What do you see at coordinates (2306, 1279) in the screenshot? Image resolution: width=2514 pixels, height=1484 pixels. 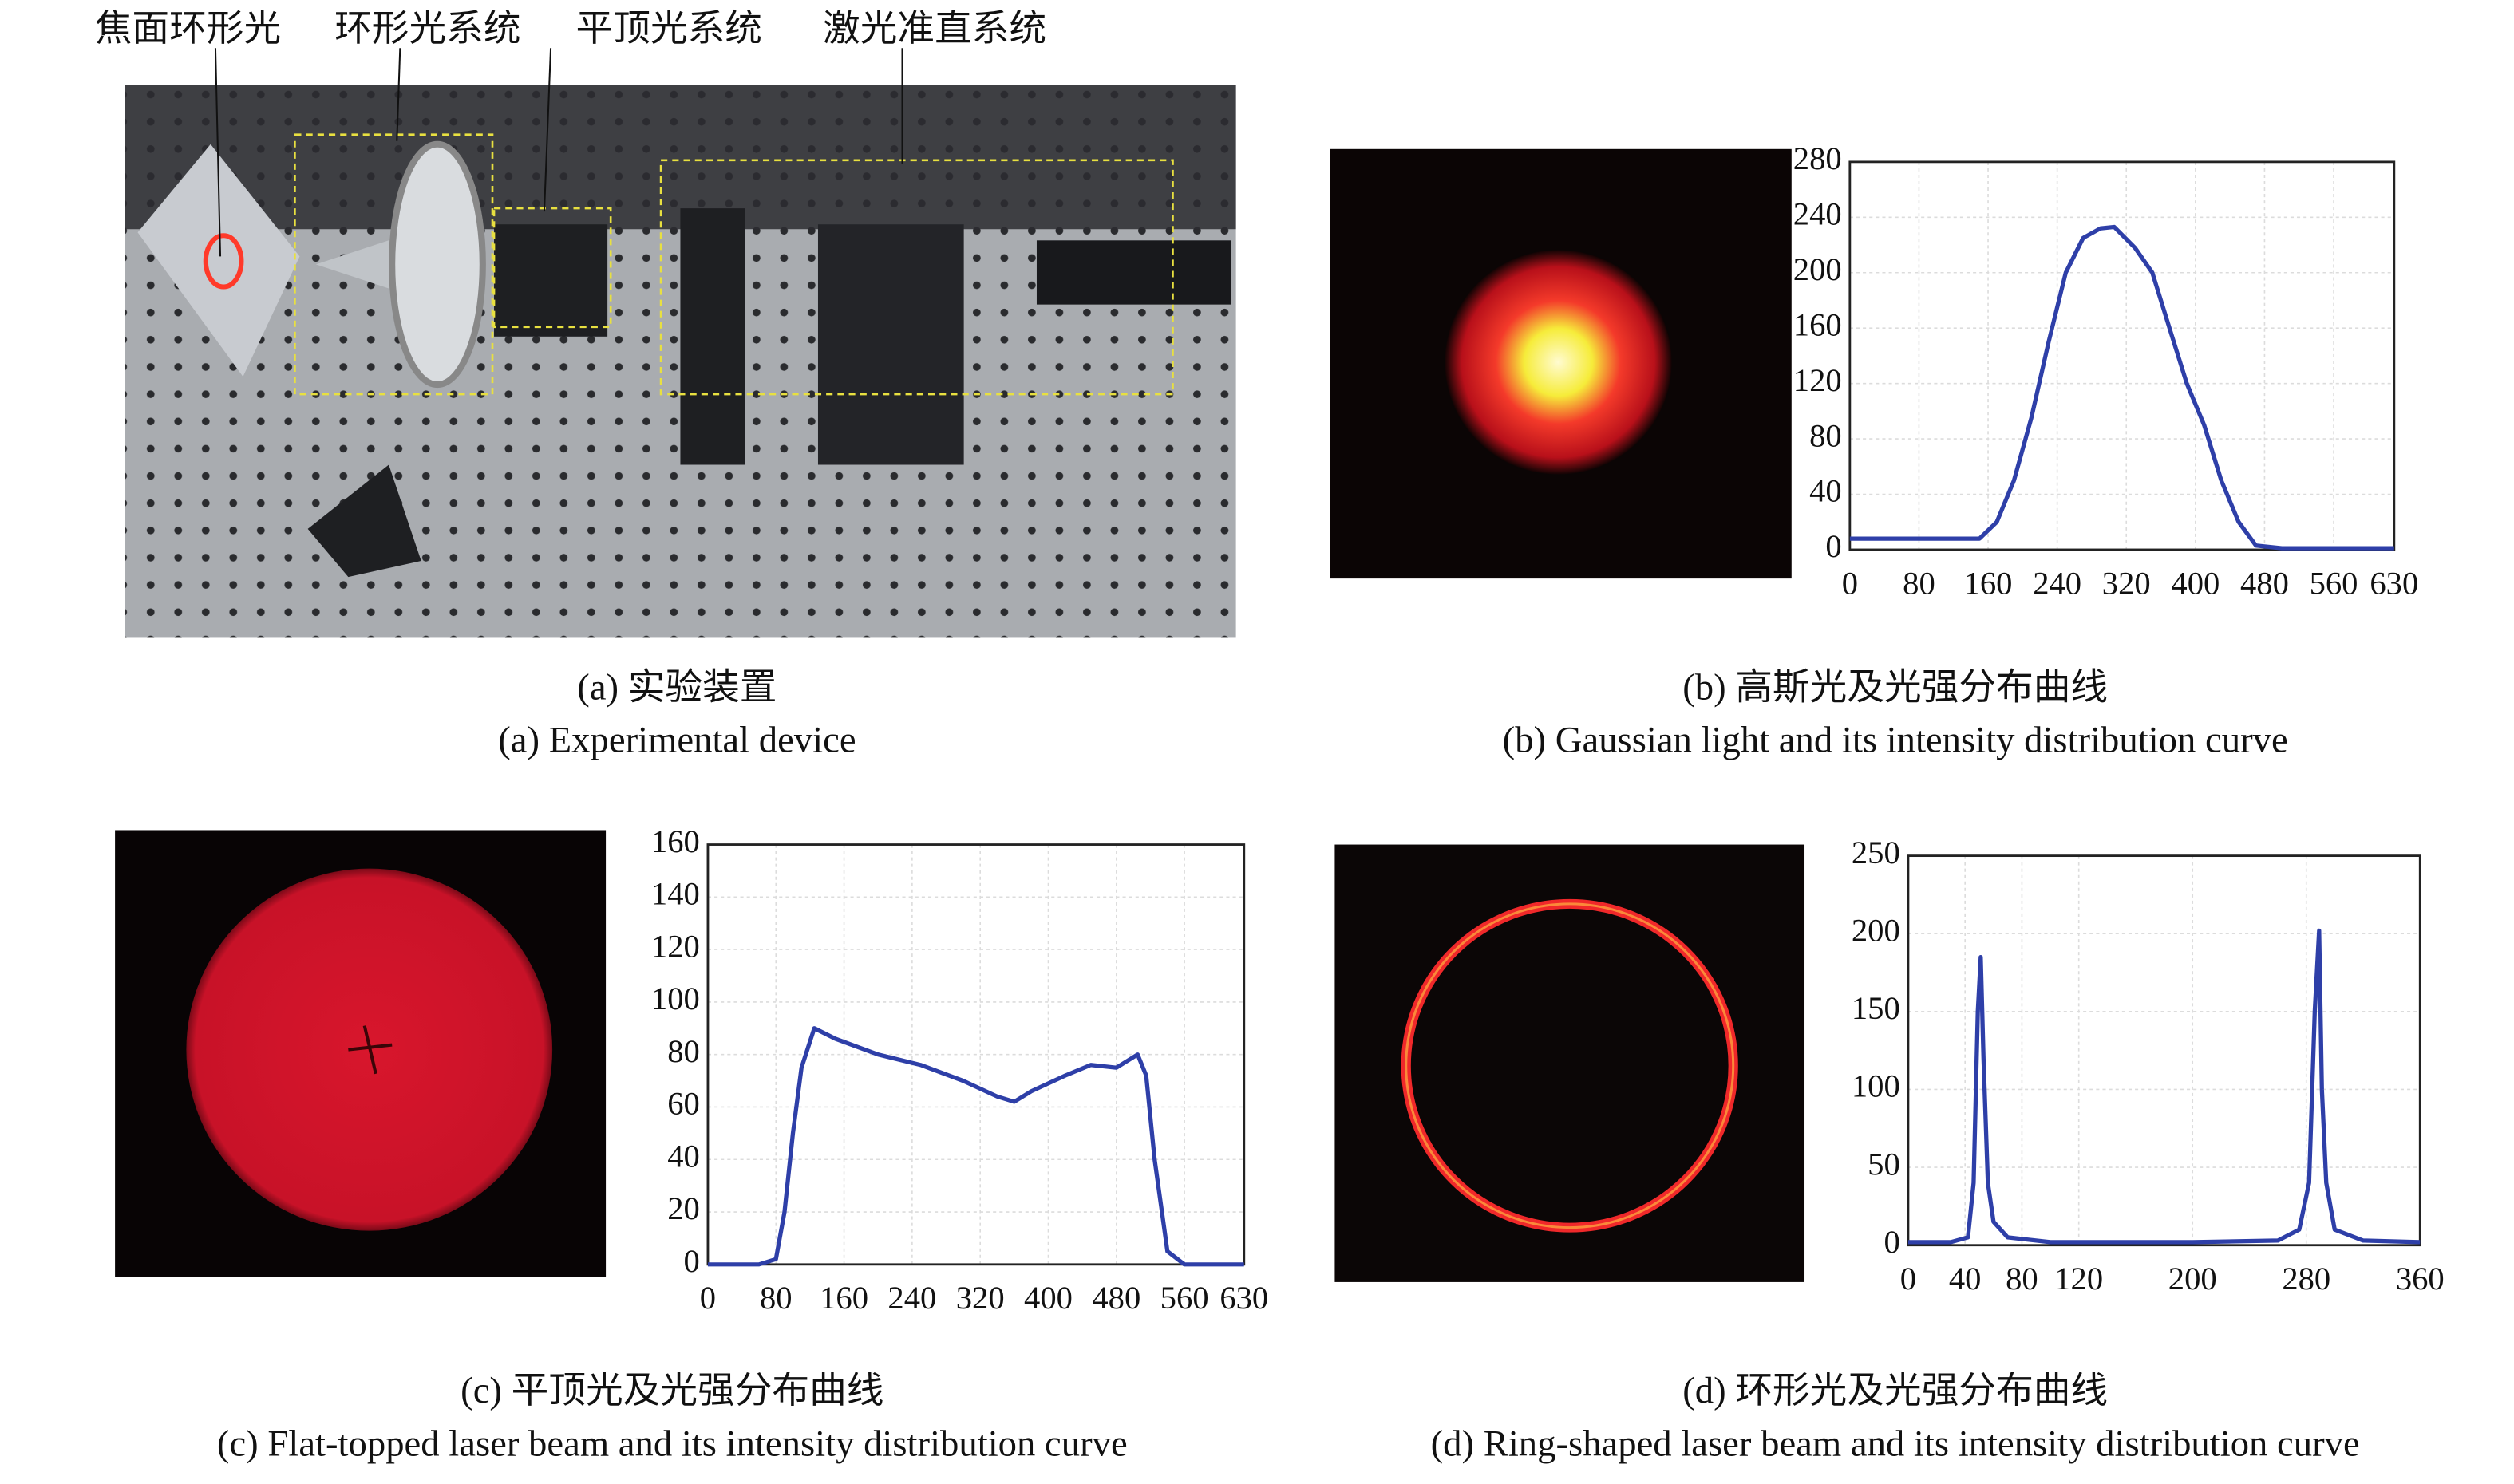 I see `x-tick-label: 280` at bounding box center [2306, 1279].